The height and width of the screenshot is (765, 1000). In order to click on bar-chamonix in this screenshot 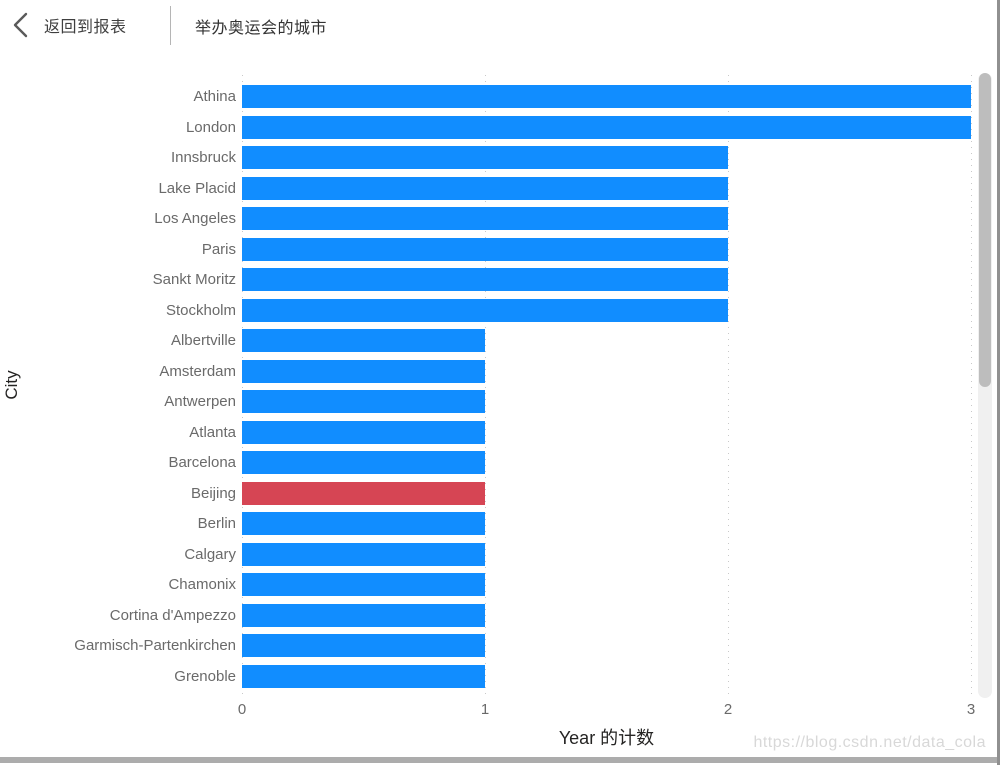, I will do `click(363, 584)`.